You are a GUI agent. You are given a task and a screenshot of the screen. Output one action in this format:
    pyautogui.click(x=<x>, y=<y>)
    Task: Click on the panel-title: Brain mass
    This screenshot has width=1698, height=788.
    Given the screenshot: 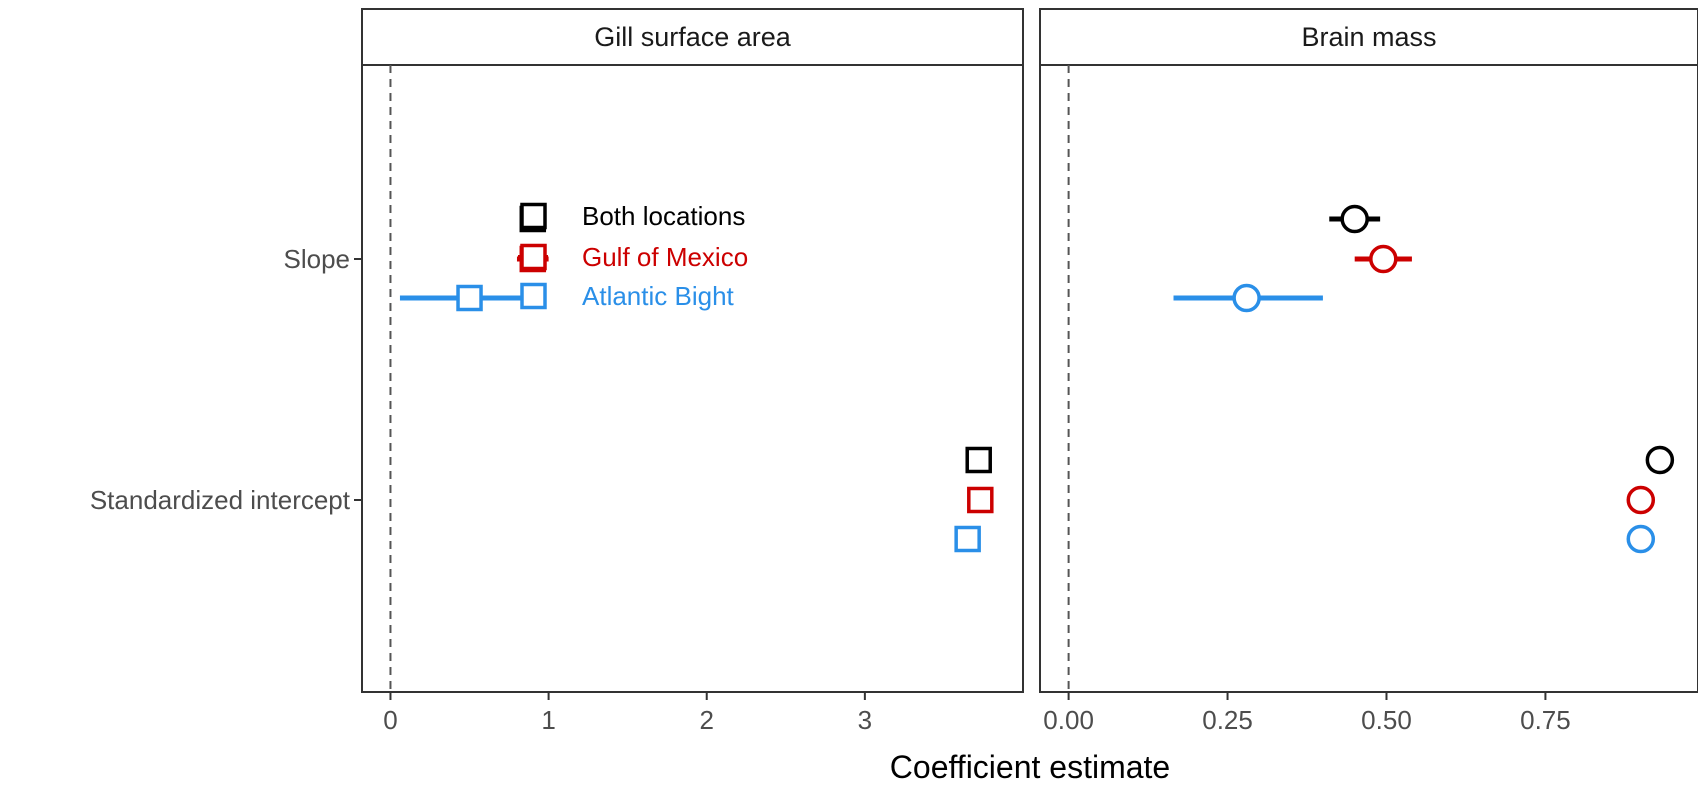 What is the action you would take?
    pyautogui.click(x=1368, y=37)
    